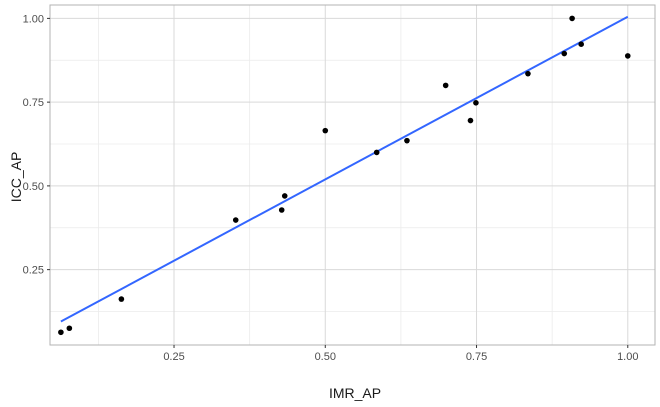 This screenshot has width=660, height=407. I want to click on x-tick-label: 1.00, so click(627, 357).